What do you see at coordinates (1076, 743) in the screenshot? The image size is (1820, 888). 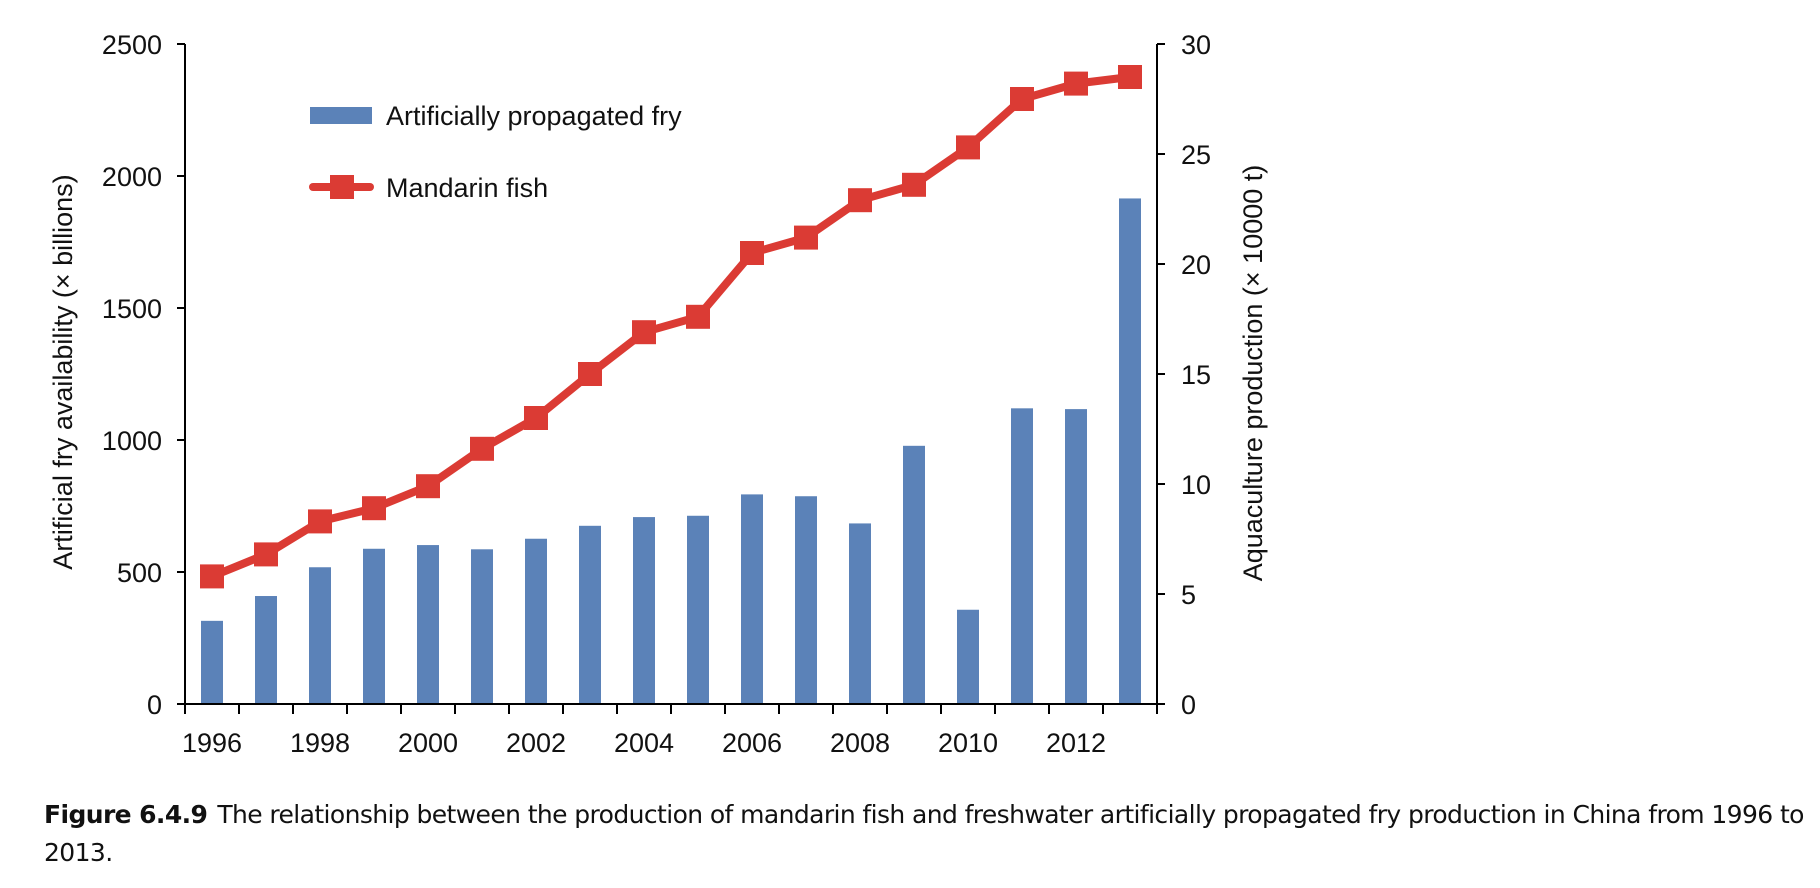 I see `x-tick-label: 2012` at bounding box center [1076, 743].